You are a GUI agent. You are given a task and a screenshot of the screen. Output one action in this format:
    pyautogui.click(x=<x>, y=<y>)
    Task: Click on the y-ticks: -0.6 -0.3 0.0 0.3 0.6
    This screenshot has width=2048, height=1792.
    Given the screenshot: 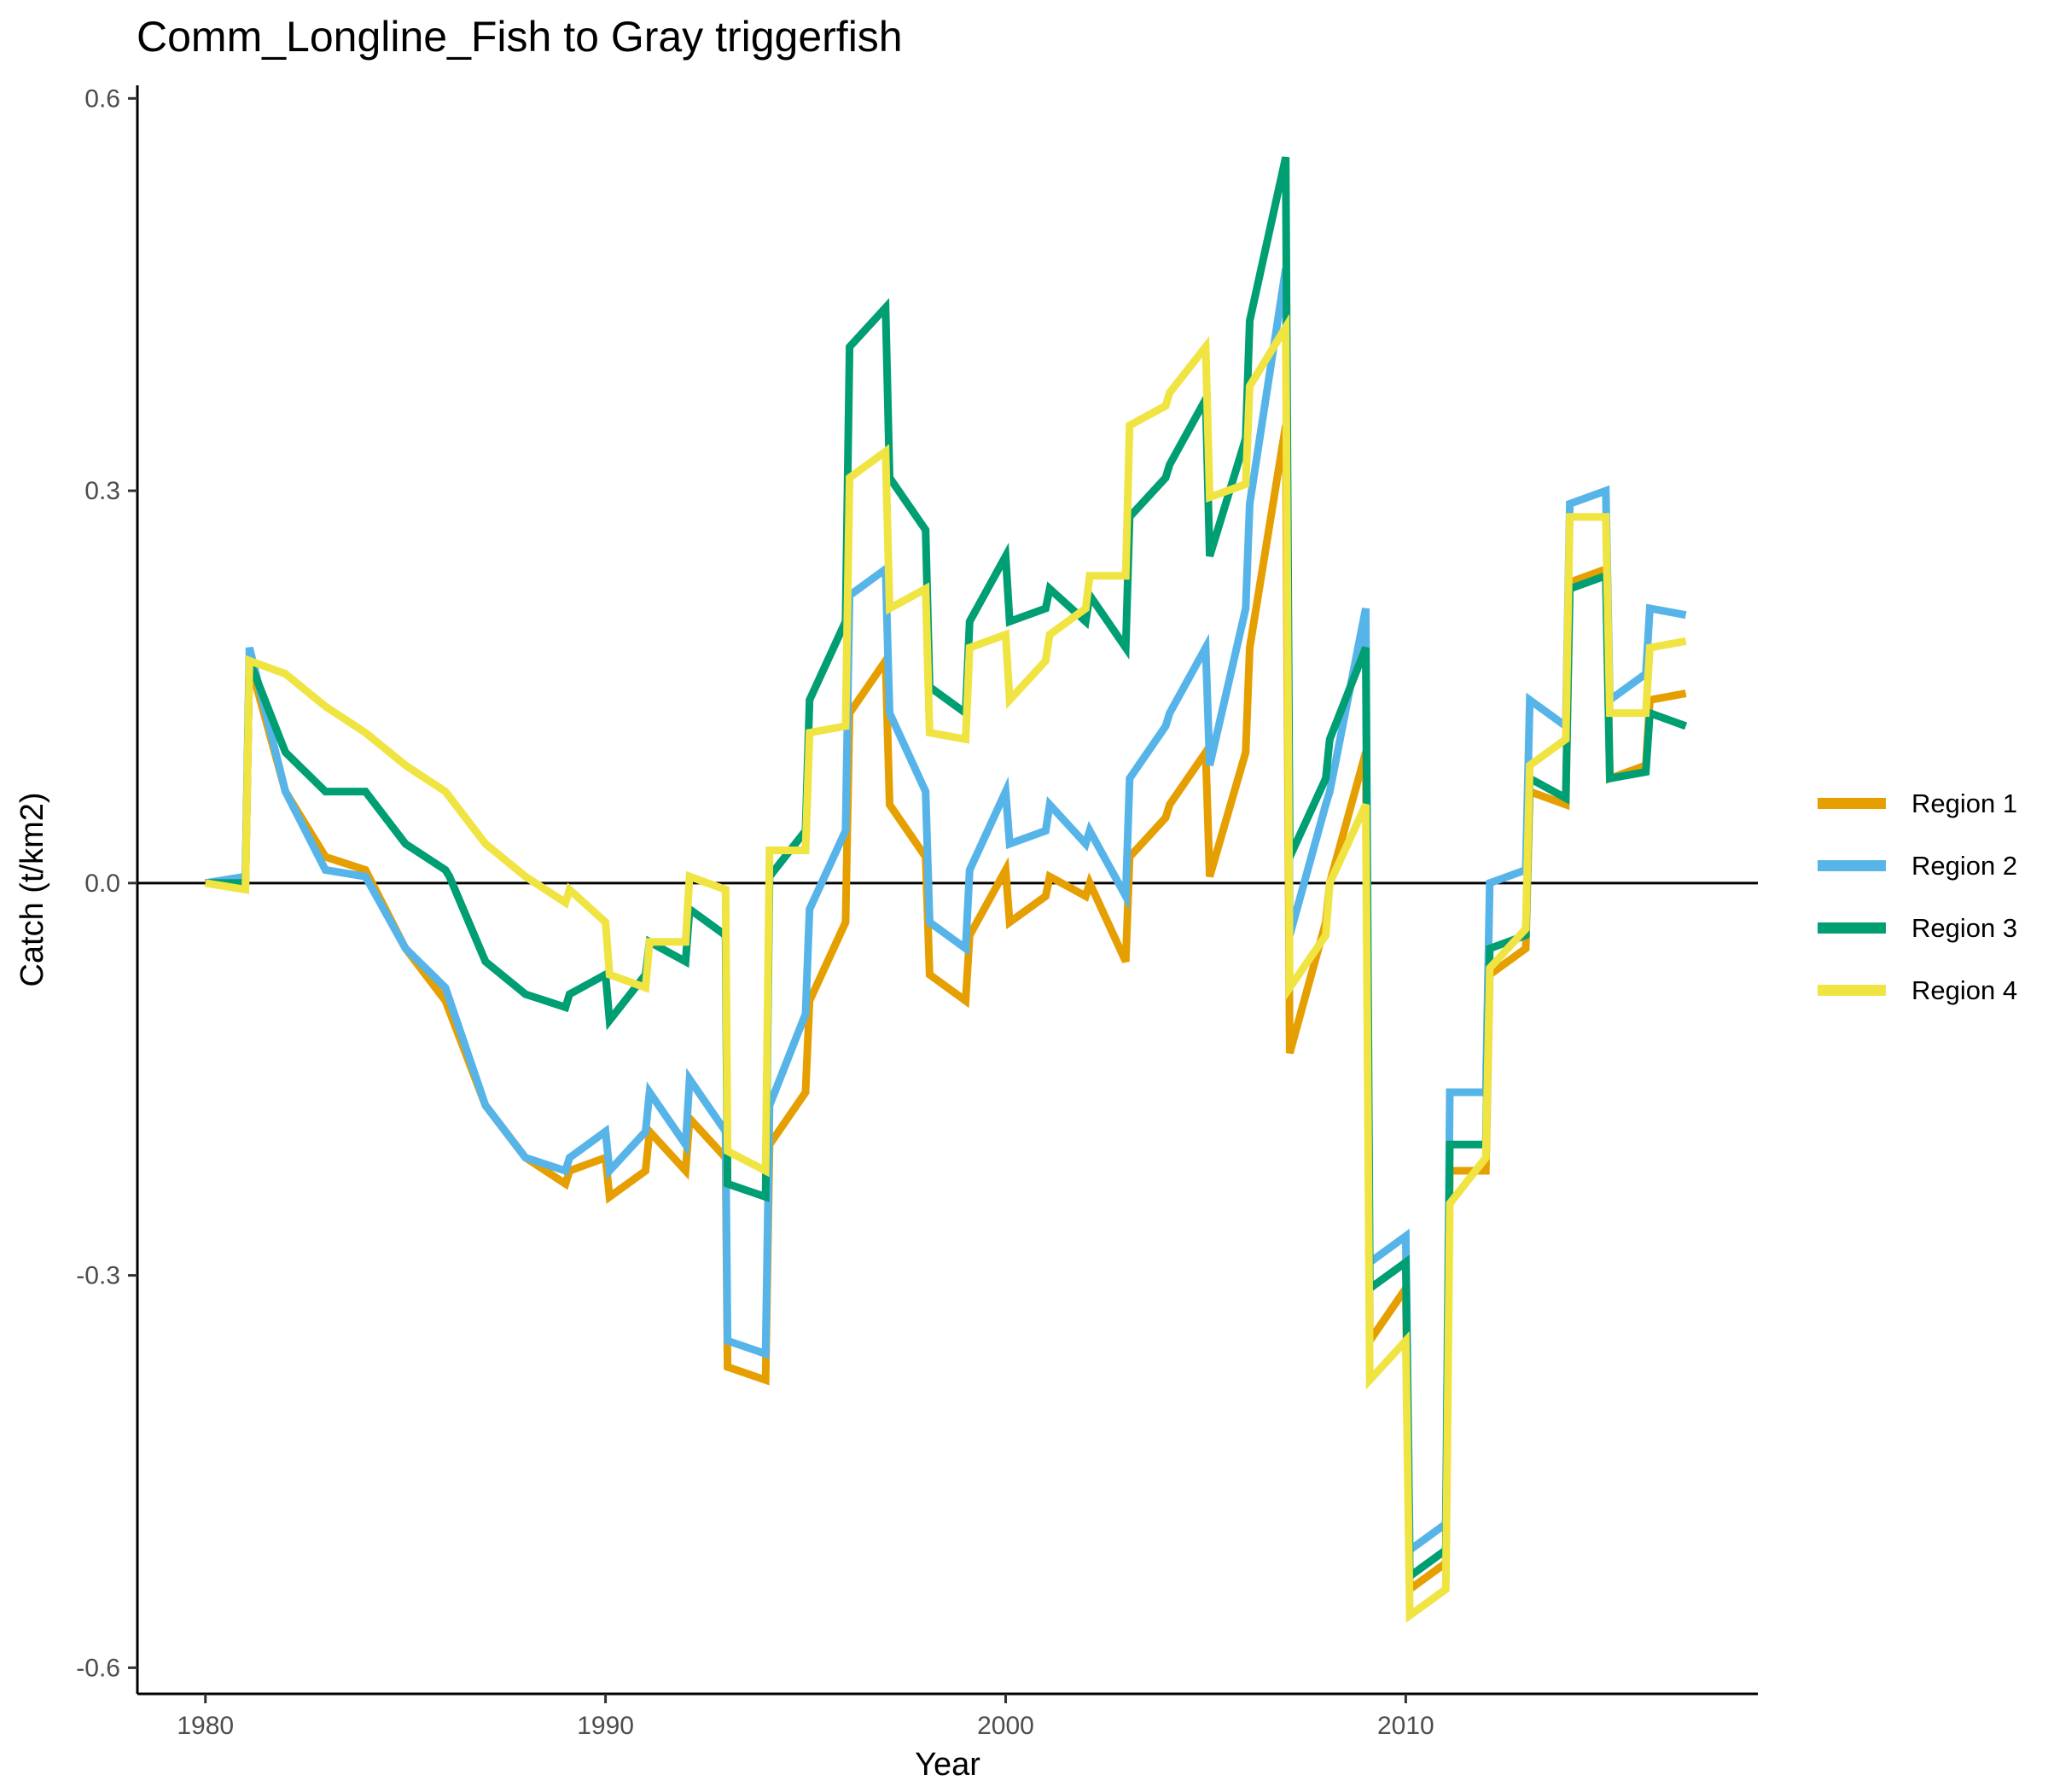 What is the action you would take?
    pyautogui.click(x=106, y=883)
    